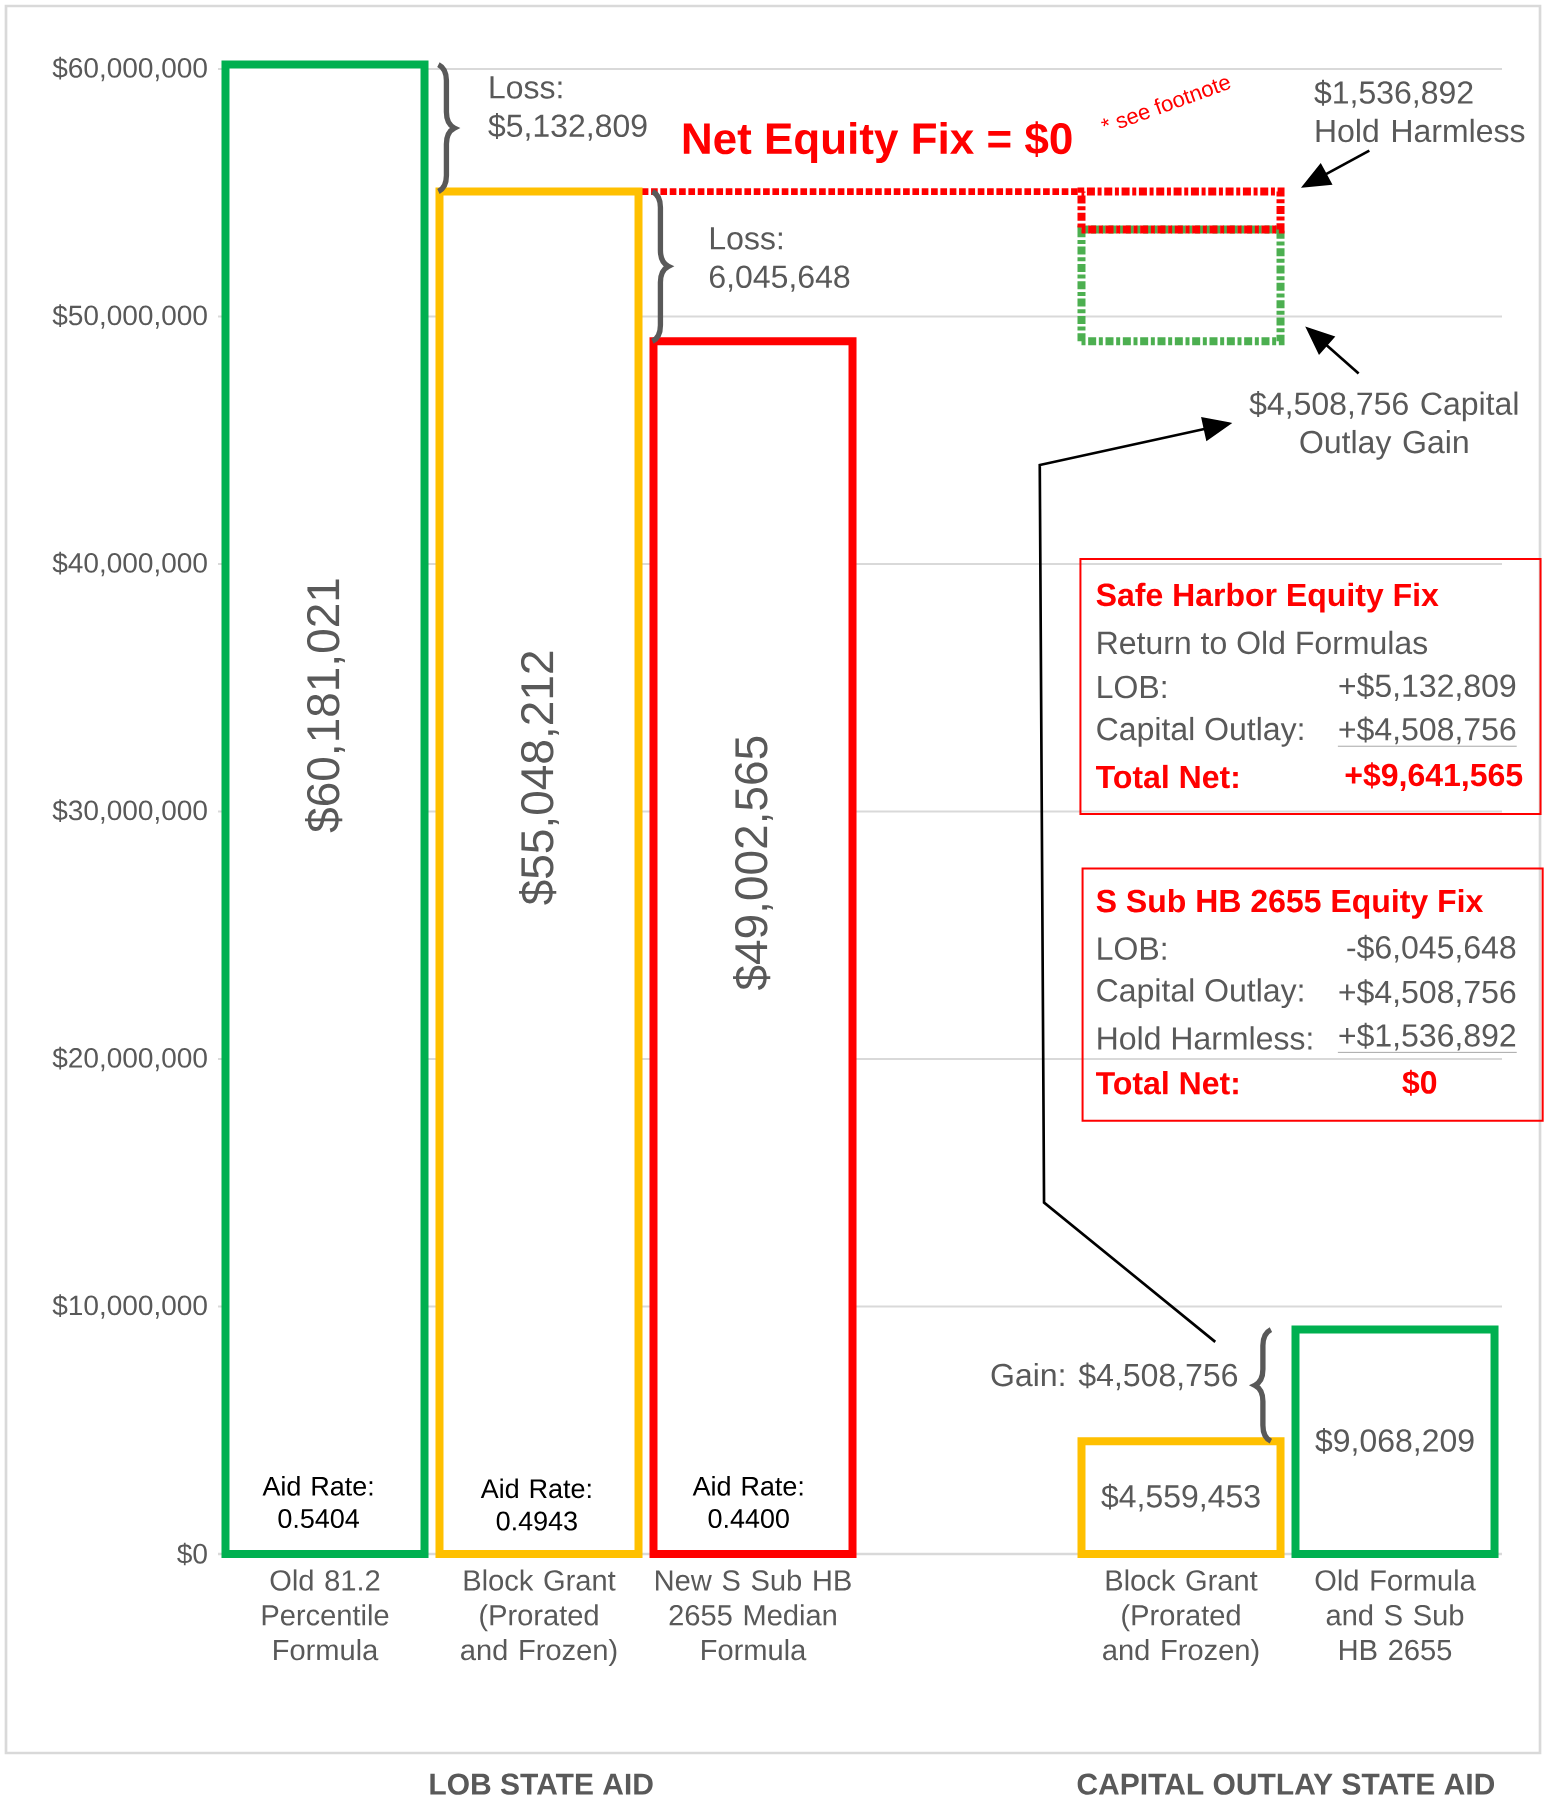 The image size is (1553, 1798). Describe the element at coordinates (1394, 1441) in the screenshot. I see `data-label: $9,068,209` at that location.